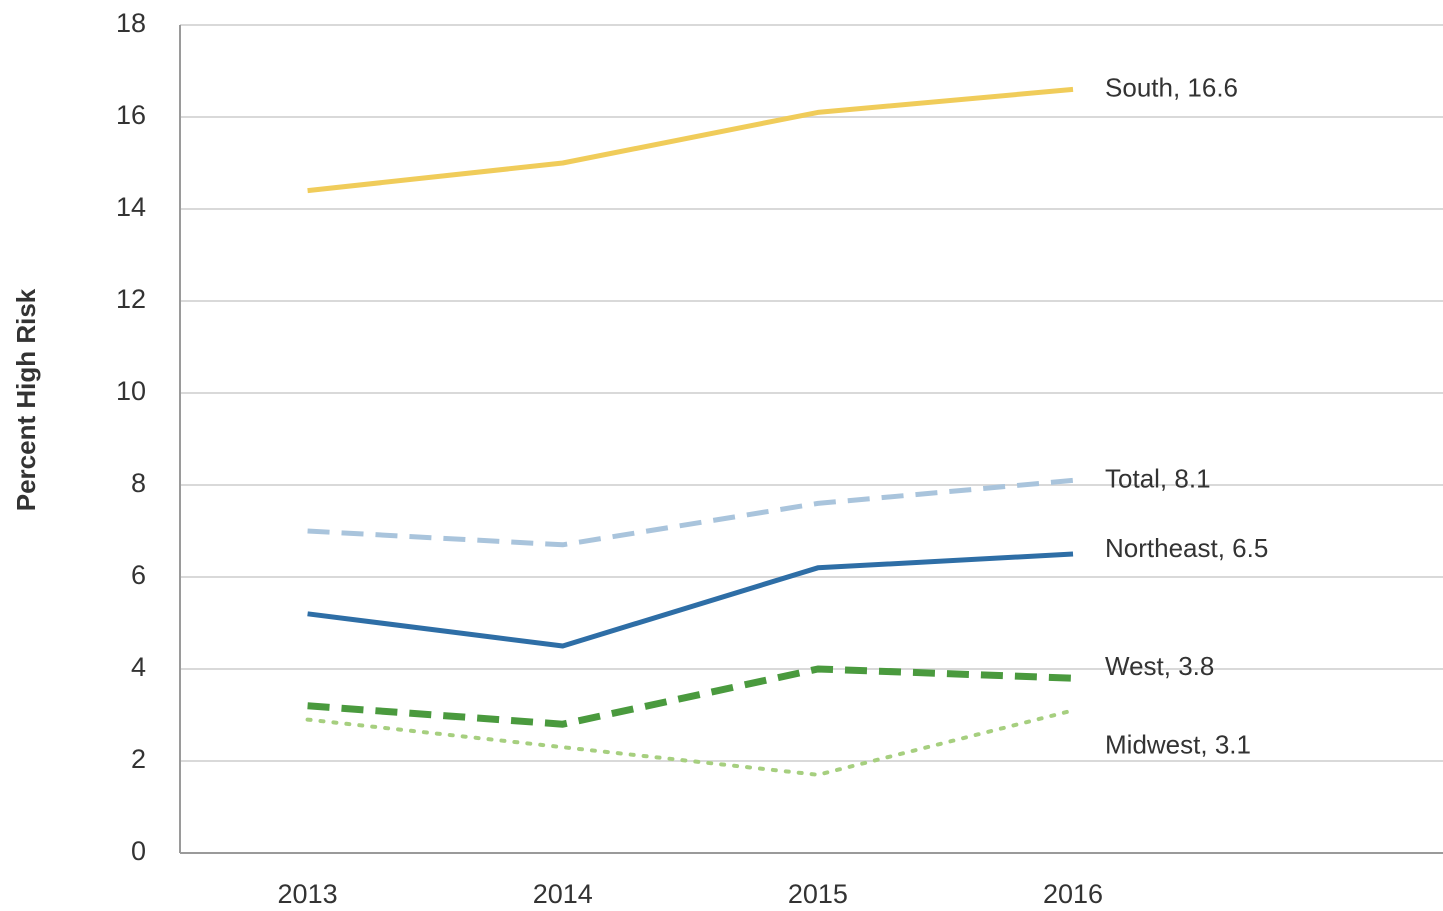  What do you see at coordinates (1171, 87) in the screenshot?
I see `end-label: South, 16.6` at bounding box center [1171, 87].